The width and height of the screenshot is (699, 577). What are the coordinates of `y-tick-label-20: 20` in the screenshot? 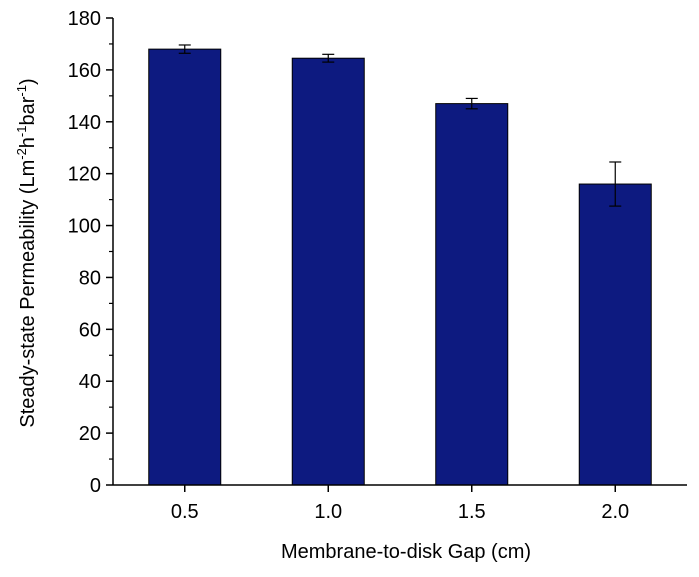 It's located at (90, 434).